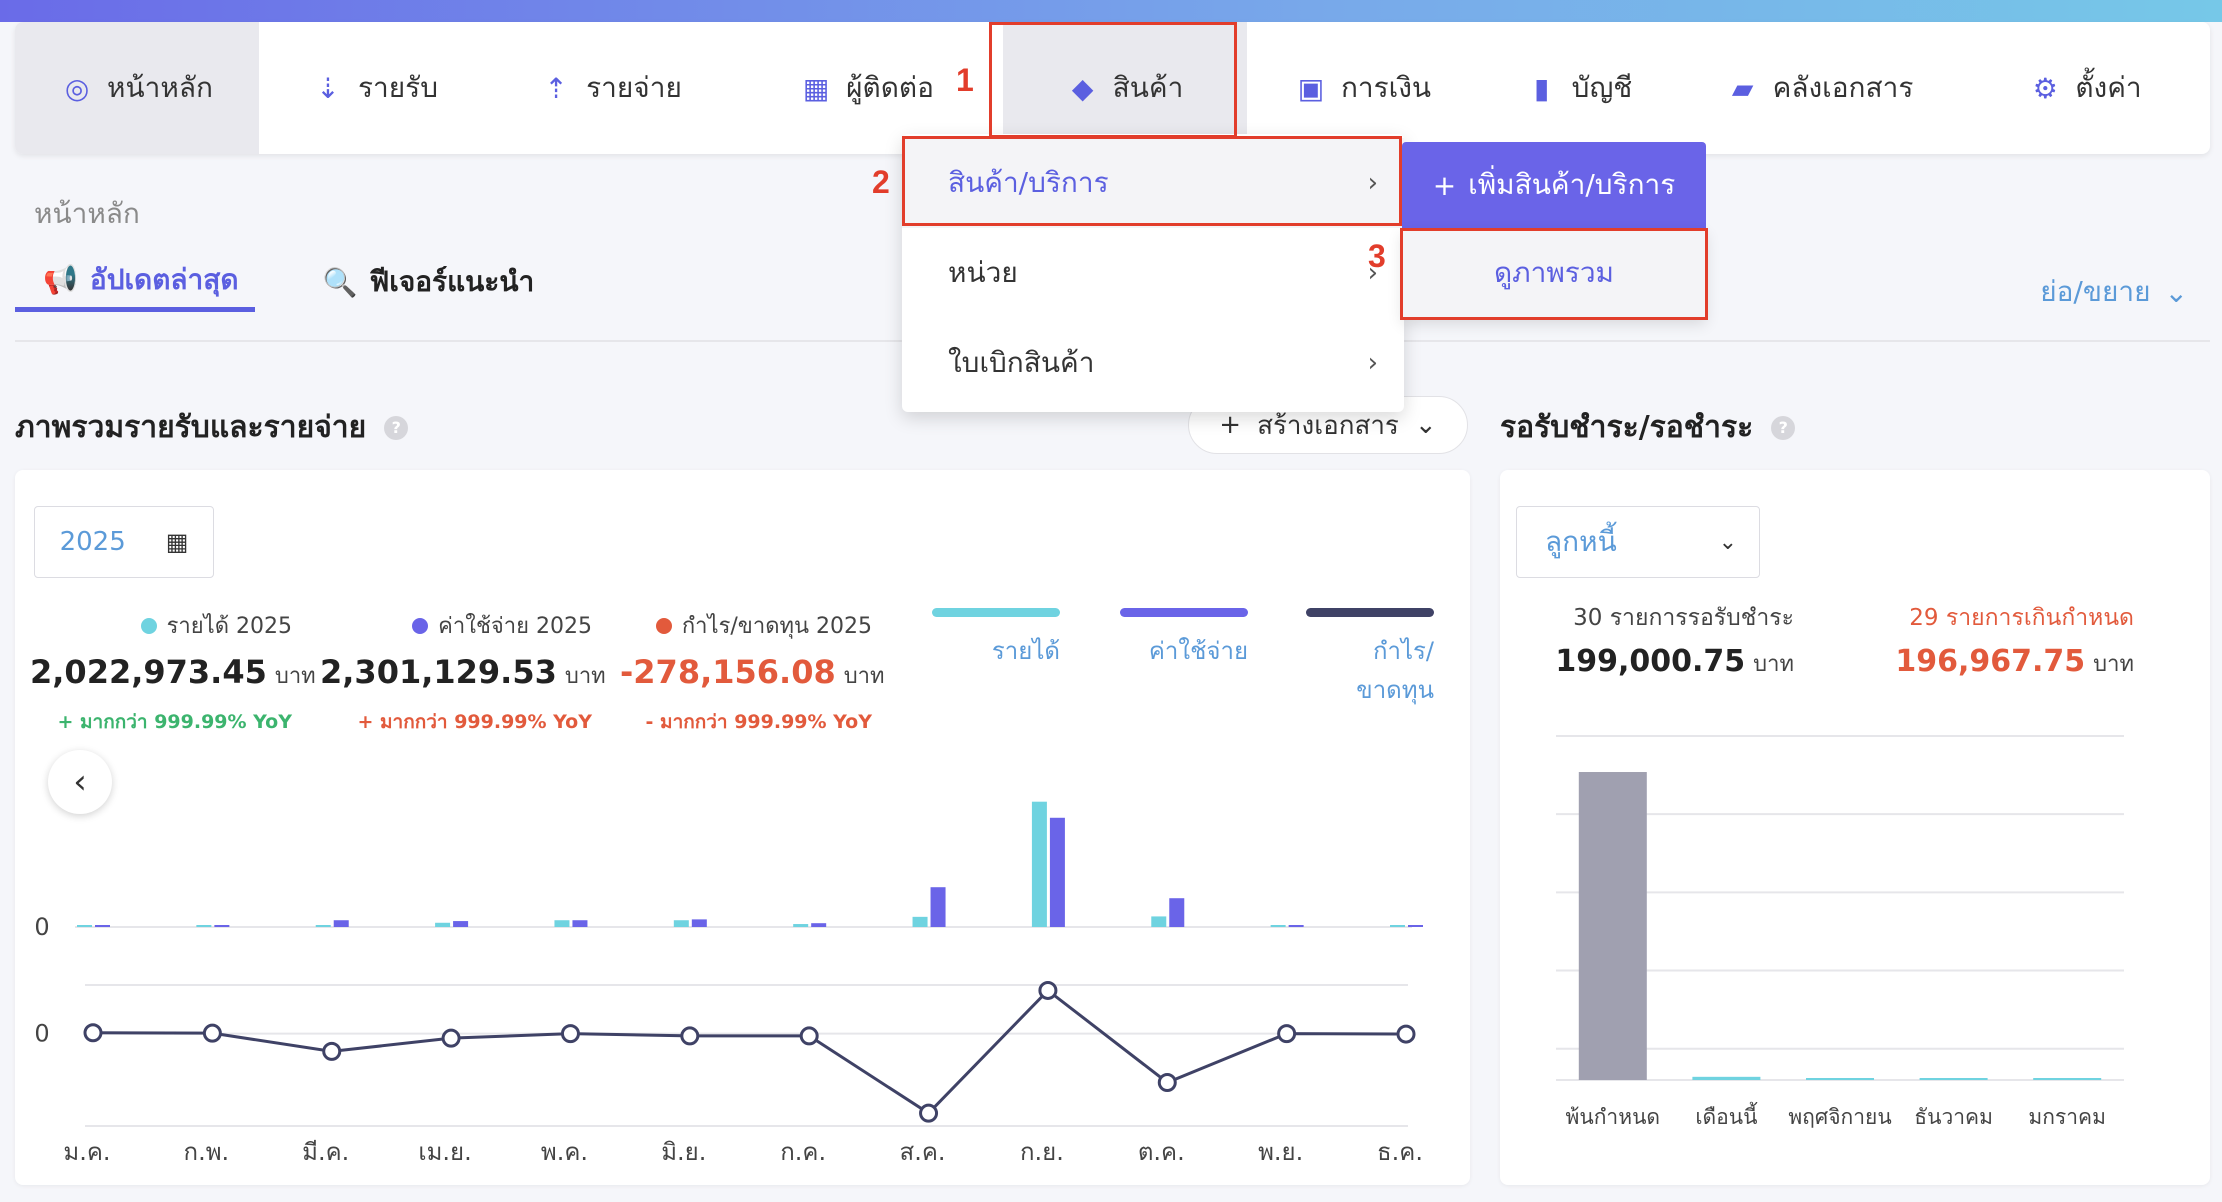 The width and height of the screenshot is (2222, 1202). What do you see at coordinates (452, 281) in the screenshot?
I see `tab-label: ฟีเจอร์แนะนำ` at bounding box center [452, 281].